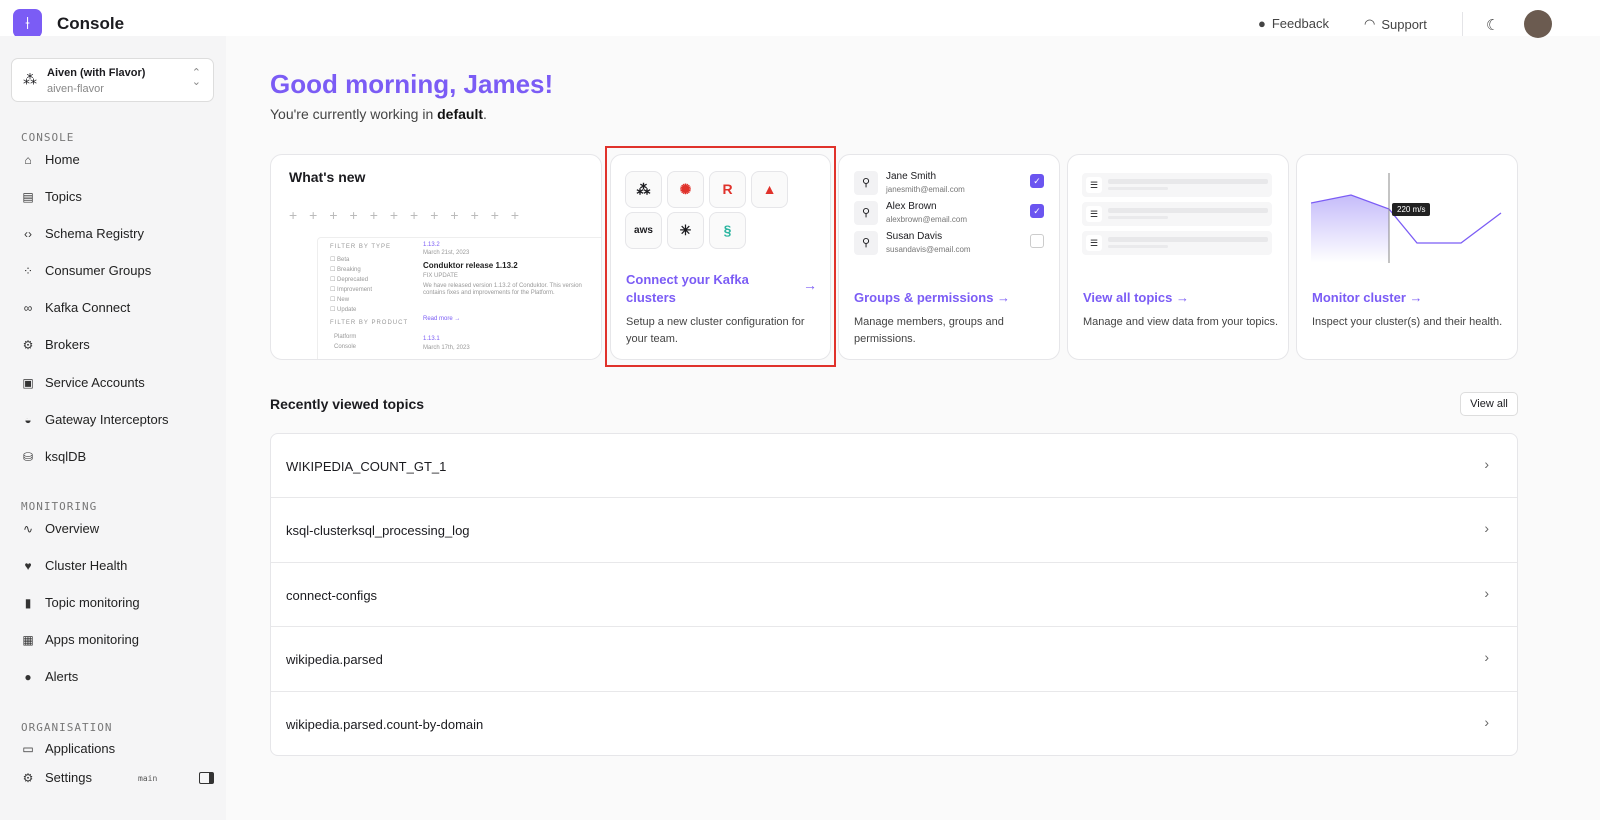 The image size is (1600, 820). What do you see at coordinates (769, 189) in the screenshot?
I see `redhat-logo-icon: ▲` at bounding box center [769, 189].